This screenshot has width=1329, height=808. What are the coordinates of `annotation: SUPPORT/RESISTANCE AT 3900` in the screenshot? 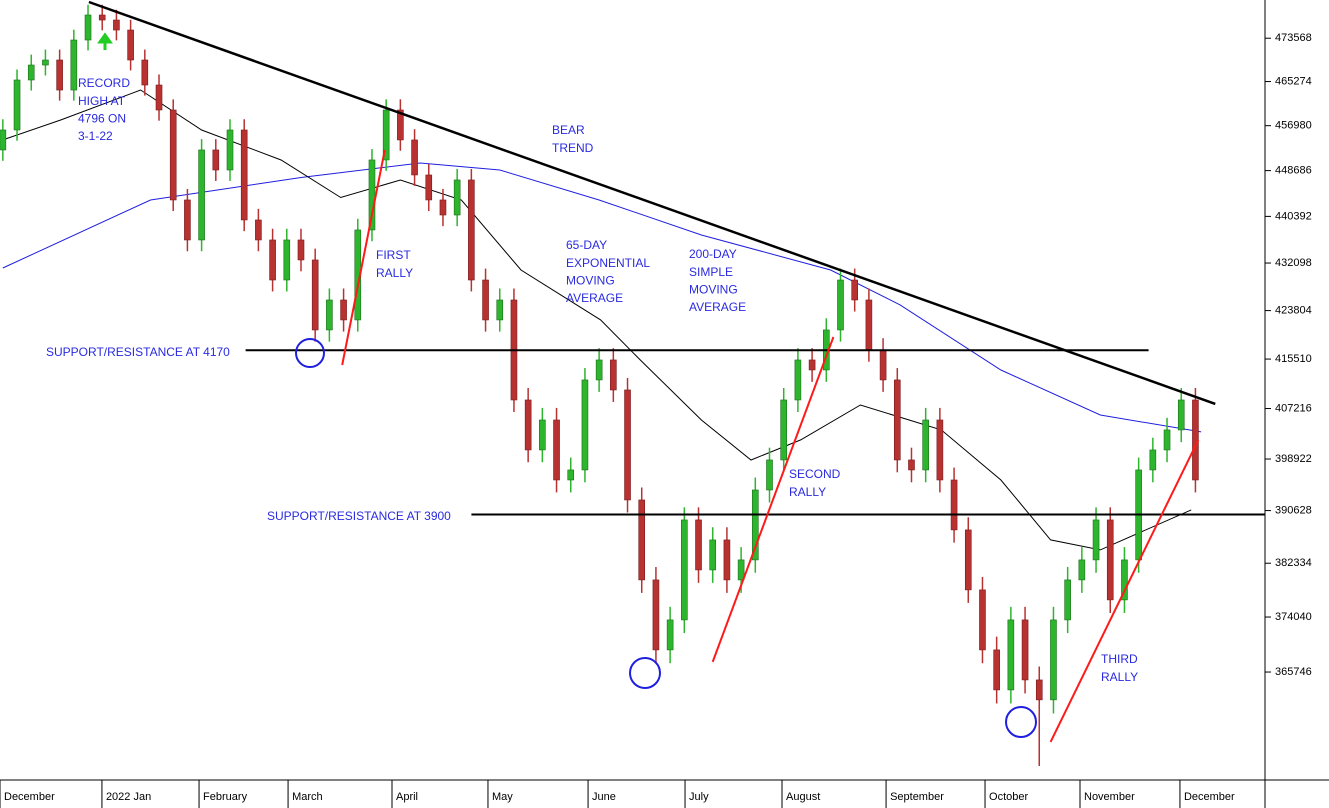 It's located at (359, 516).